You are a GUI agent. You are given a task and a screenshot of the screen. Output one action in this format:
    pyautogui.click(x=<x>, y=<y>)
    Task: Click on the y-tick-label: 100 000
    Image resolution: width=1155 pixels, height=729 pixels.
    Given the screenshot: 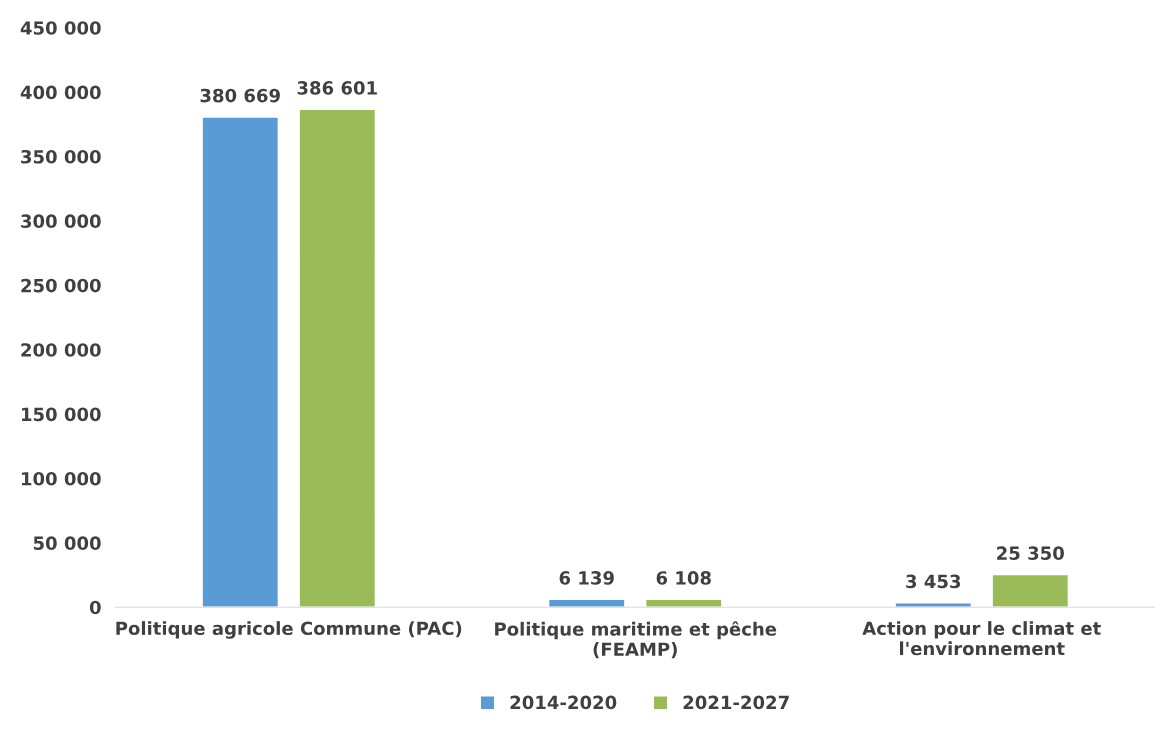 What is the action you would take?
    pyautogui.click(x=61, y=478)
    